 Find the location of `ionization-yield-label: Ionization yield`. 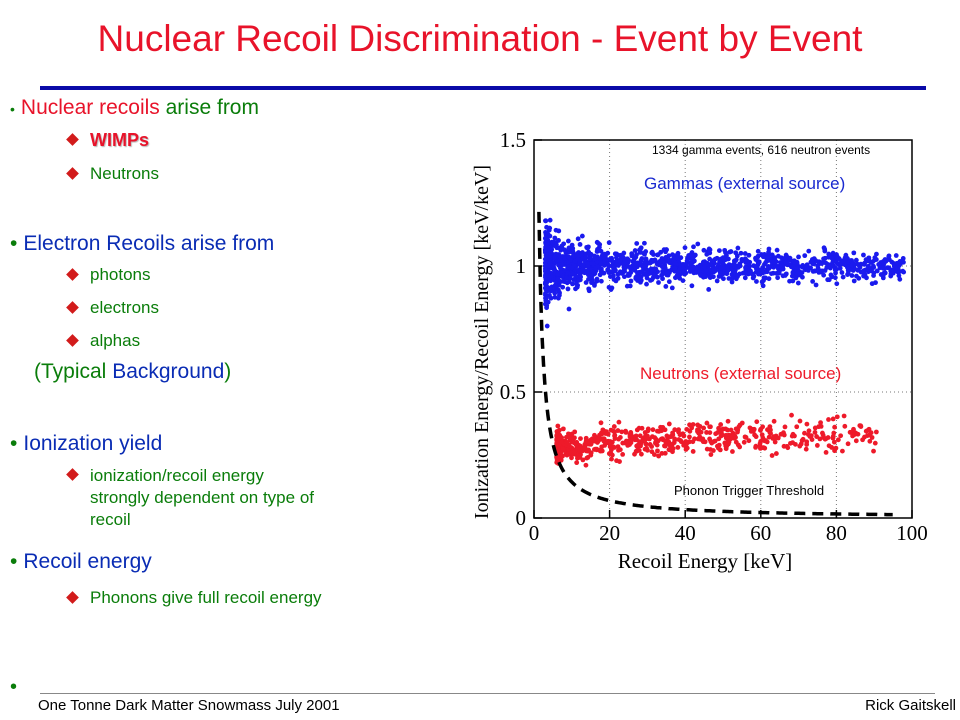

ionization-yield-label: Ionization yield is located at coordinates (93, 443).